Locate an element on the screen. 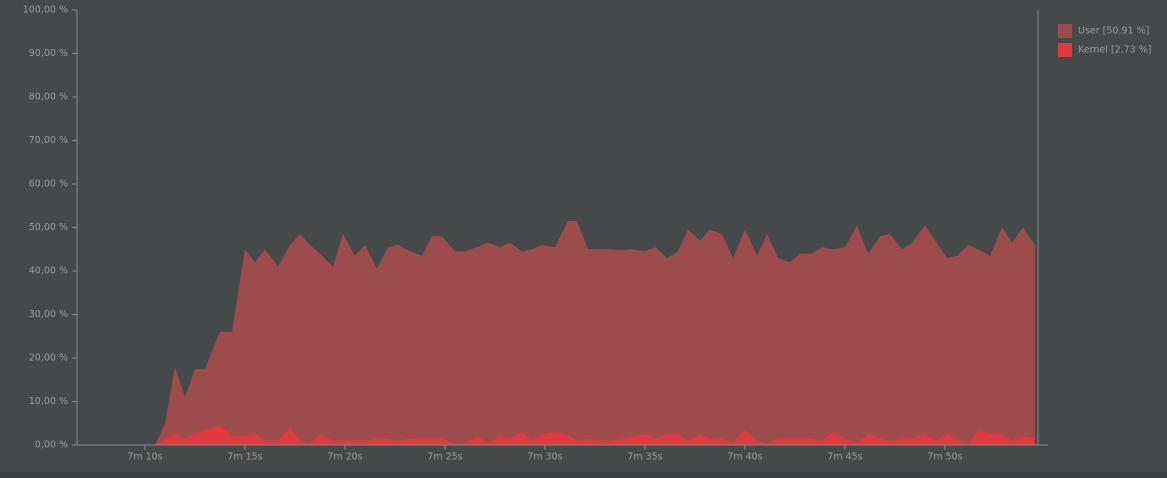 The image size is (1167, 478). x-tick-label: 7m 45s is located at coordinates (844, 457).